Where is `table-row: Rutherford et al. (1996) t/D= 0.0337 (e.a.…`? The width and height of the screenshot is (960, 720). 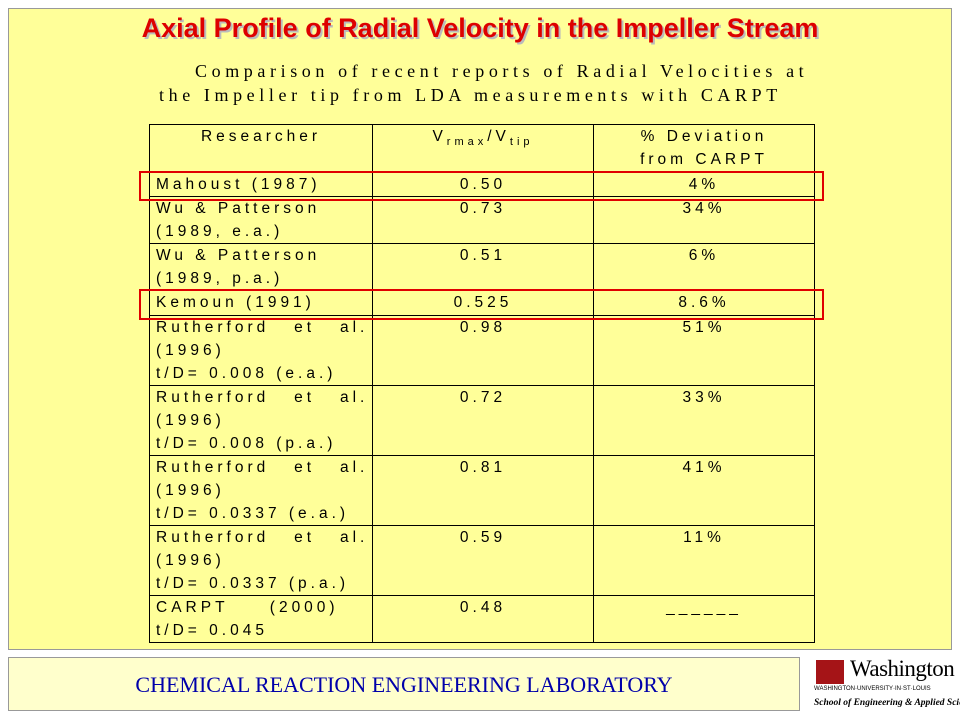
table-row: Rutherford et al. (1996) t/D= 0.0337 (e.a.… is located at coordinates (482, 490).